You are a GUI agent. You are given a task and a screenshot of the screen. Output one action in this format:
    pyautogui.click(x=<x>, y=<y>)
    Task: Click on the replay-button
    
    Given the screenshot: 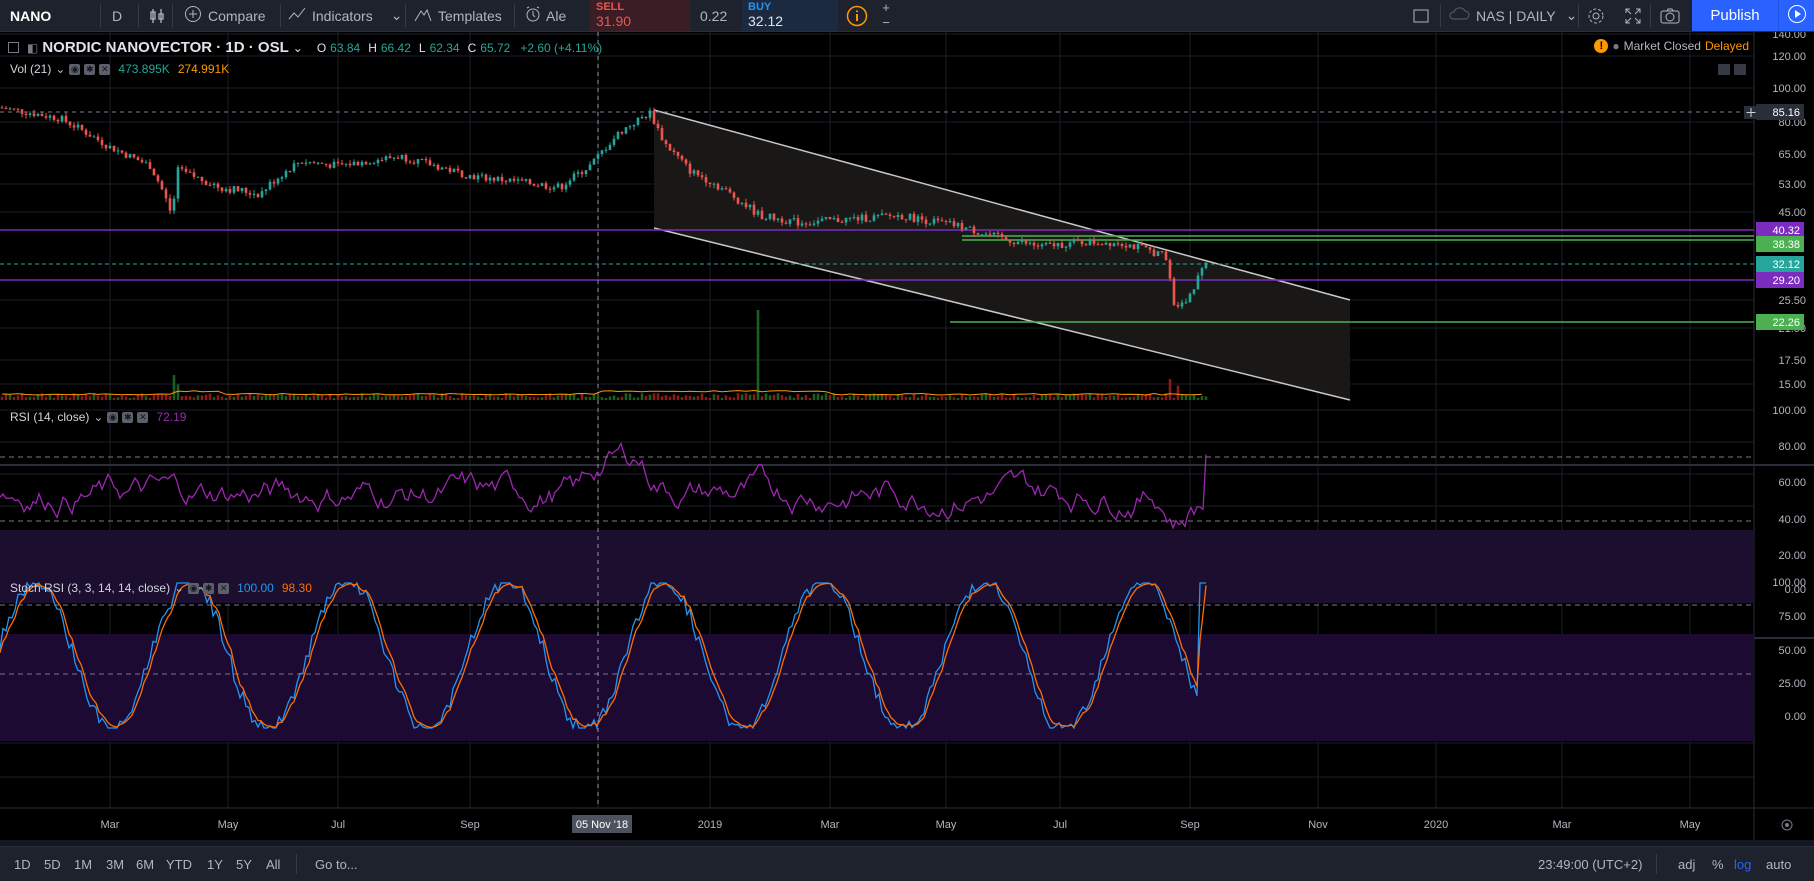 What is the action you would take?
    pyautogui.click(x=1796, y=15)
    